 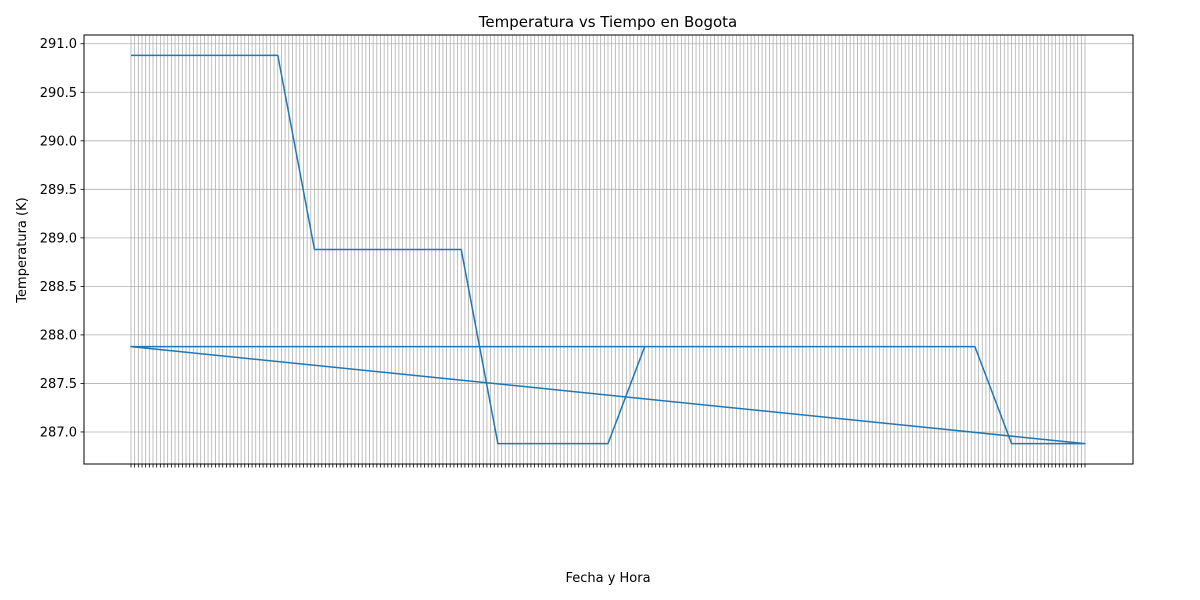 What do you see at coordinates (58, 190) in the screenshot?
I see `y-tick-label: 289.5` at bounding box center [58, 190].